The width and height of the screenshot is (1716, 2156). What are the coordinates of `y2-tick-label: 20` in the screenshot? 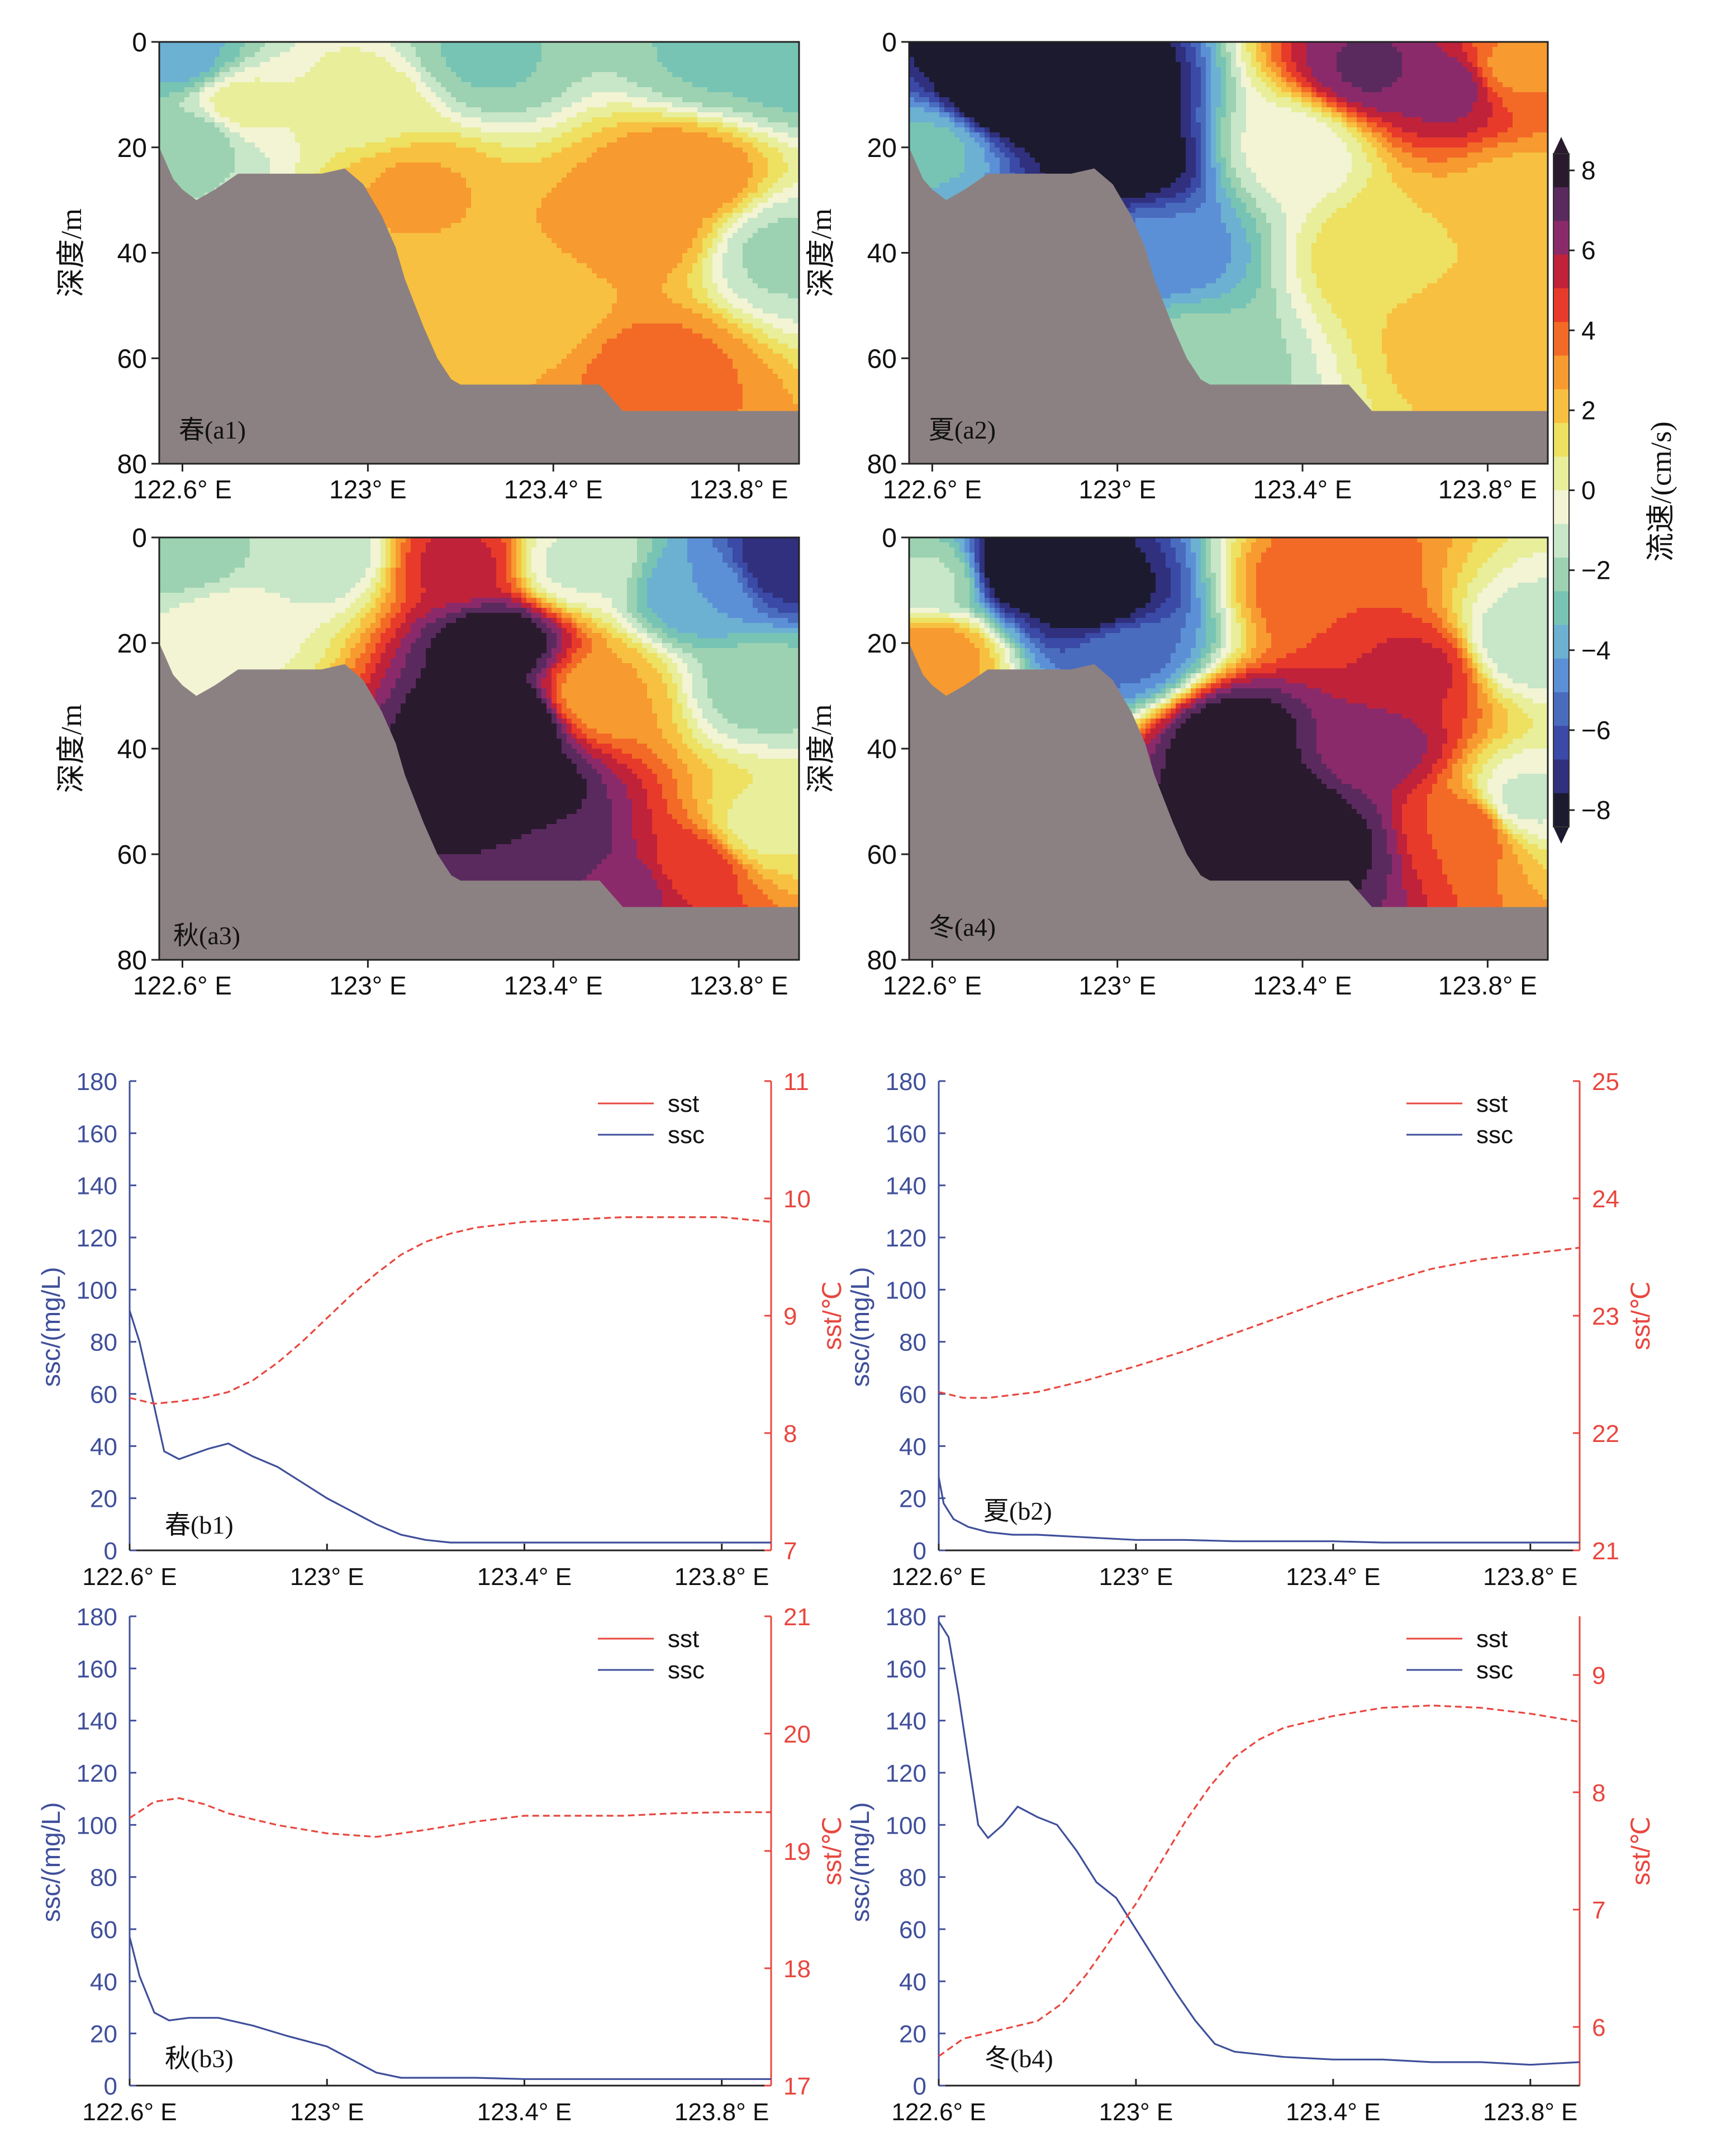 It's located at (797, 1734).